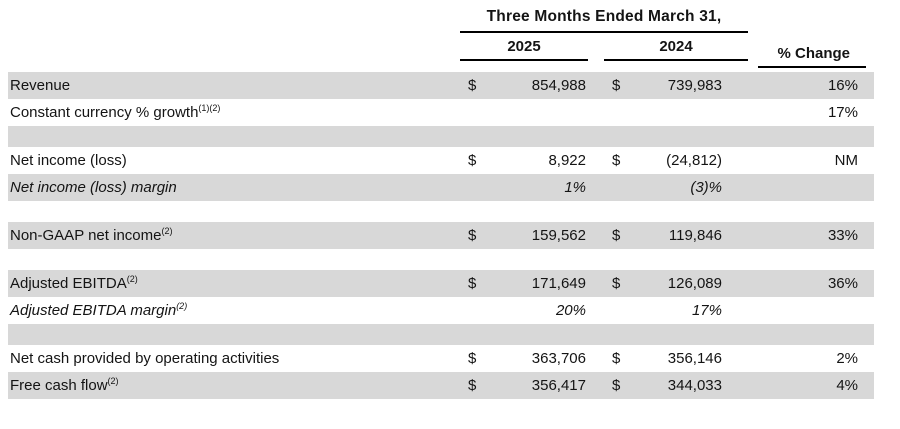 This screenshot has height=429, width=900. Describe the element at coordinates (234, 385) in the screenshot. I see `row-label: Free cash flow(2)` at that location.